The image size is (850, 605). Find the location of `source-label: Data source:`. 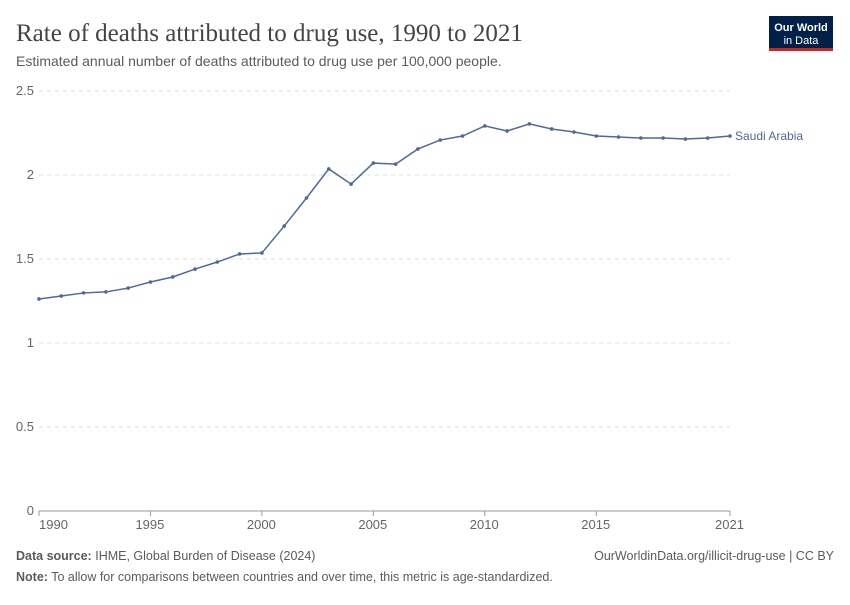

source-label: Data source: is located at coordinates (54, 556).